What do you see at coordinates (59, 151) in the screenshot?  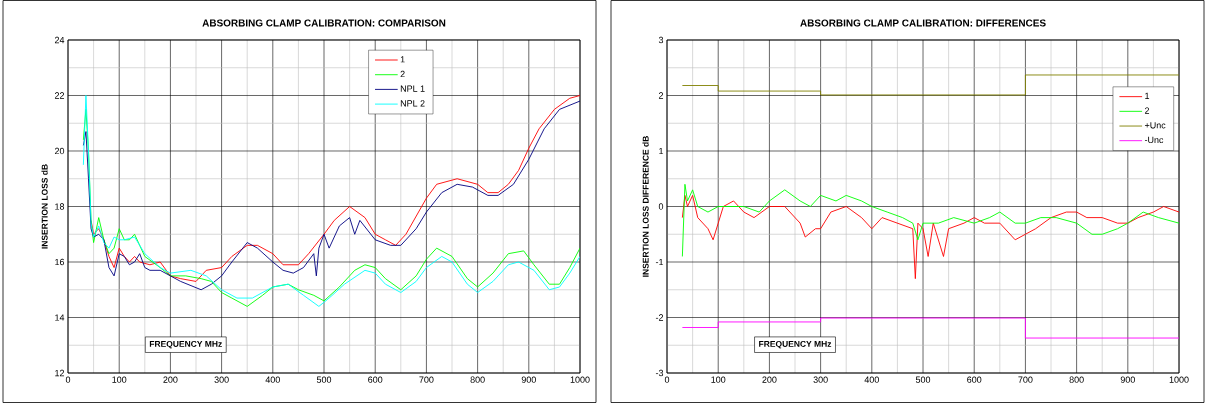 I see `y-tick-label: 20` at bounding box center [59, 151].